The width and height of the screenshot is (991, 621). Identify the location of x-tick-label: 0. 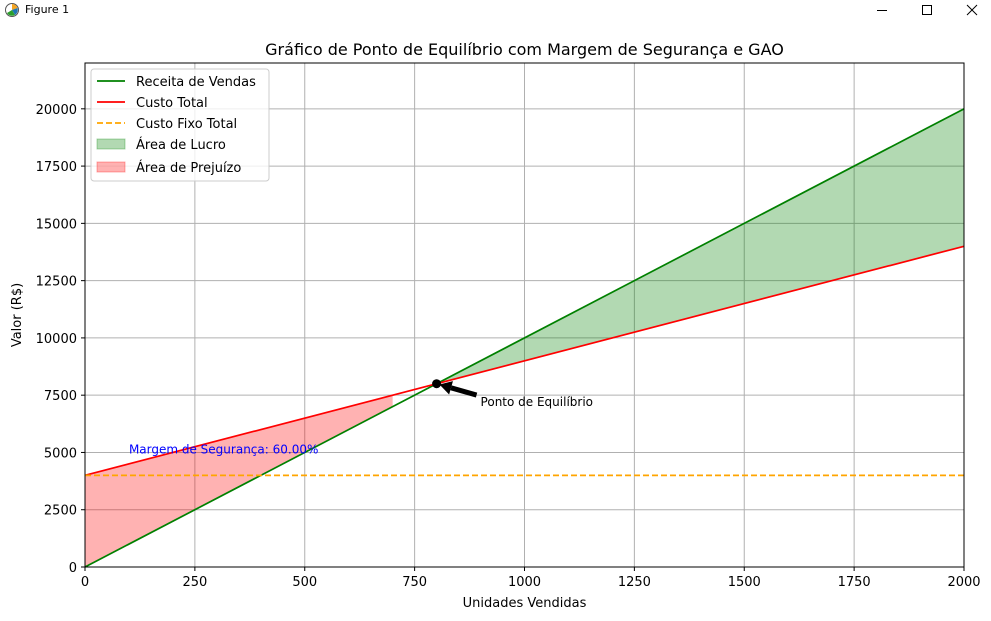
(85, 582).